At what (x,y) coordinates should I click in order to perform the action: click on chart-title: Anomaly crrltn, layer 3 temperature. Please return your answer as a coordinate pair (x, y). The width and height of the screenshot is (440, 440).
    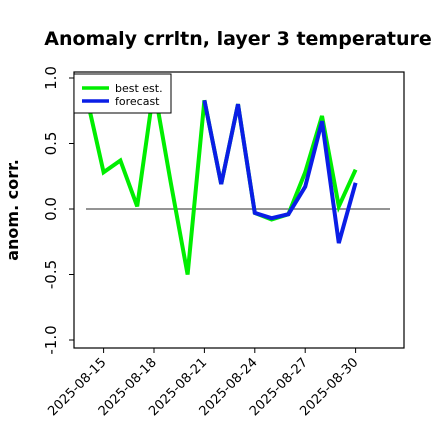
    Looking at the image, I should click on (238, 39).